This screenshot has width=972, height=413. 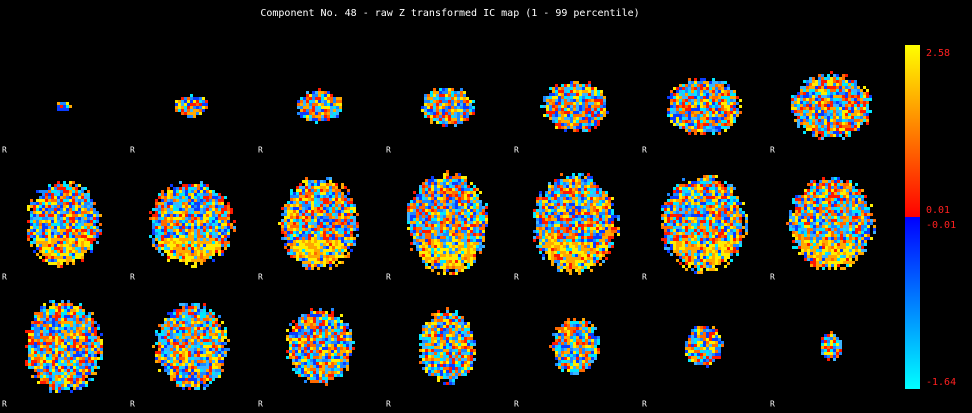 I want to click on colorbar-label: 0.01, so click(x=938, y=210).